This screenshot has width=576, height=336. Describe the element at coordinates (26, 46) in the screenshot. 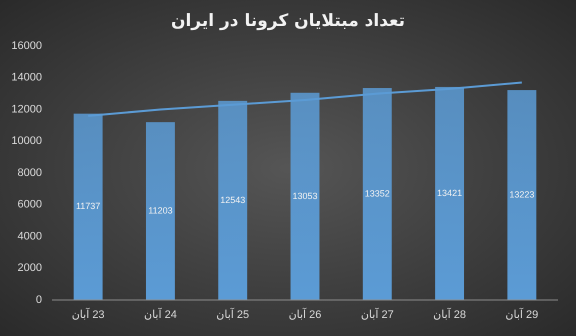

I see `y-tick-label: 16000` at that location.